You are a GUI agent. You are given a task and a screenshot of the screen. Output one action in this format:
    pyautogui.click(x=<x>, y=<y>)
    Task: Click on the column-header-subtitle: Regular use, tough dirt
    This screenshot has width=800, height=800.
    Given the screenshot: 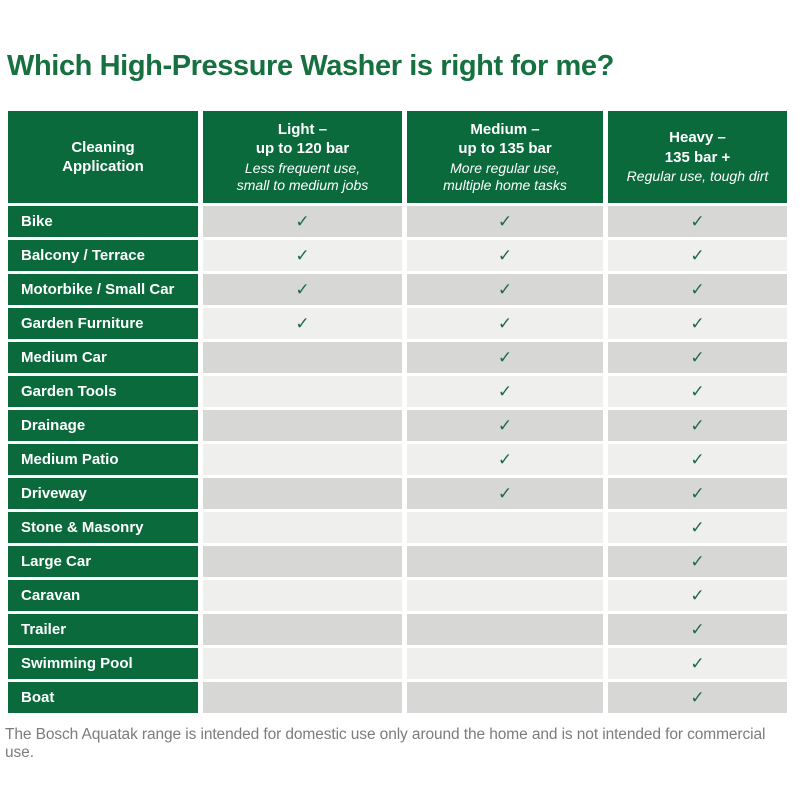 What is the action you would take?
    pyautogui.click(x=697, y=176)
    